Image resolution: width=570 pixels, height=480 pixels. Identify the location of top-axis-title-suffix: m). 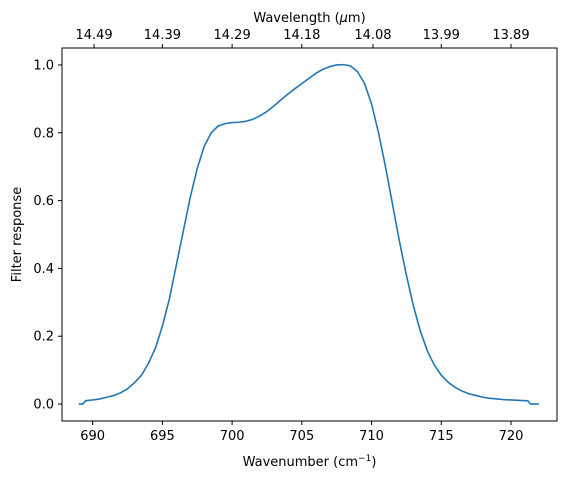
(357, 18).